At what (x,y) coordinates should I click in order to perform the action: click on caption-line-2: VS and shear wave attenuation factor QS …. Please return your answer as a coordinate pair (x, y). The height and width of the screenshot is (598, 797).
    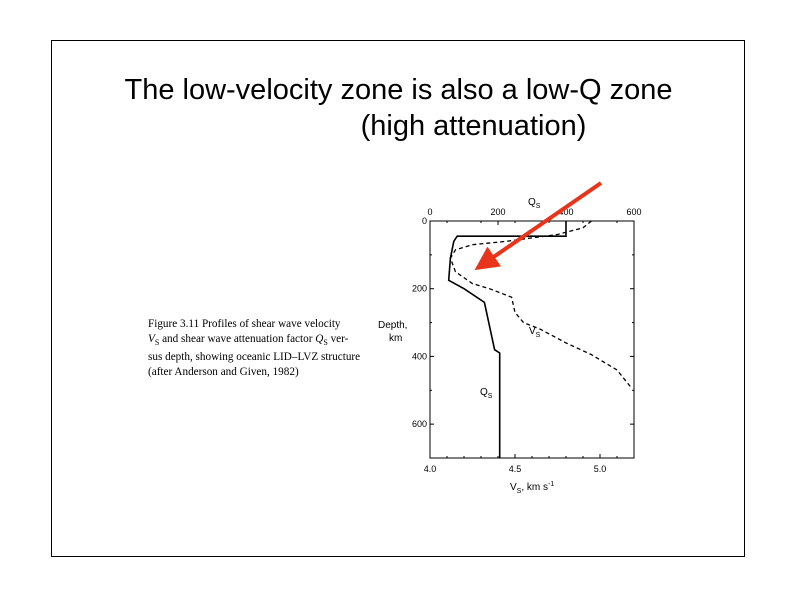
    Looking at the image, I should click on (248, 340).